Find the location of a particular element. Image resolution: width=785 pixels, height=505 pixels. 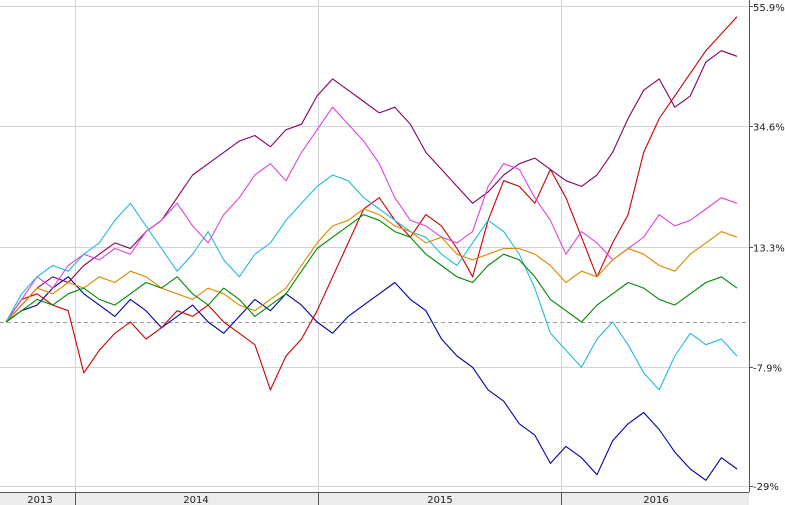

y-tick-label: 13.3% is located at coordinates (769, 249).